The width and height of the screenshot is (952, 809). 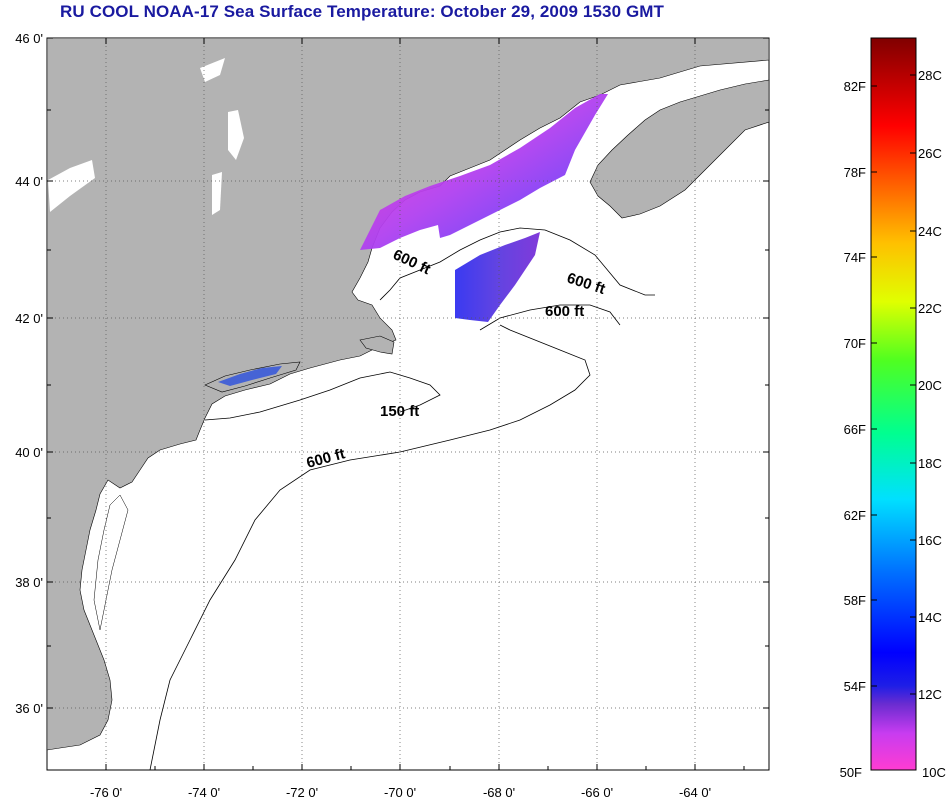 What do you see at coordinates (484, 172) in the screenshot?
I see `sst-swath-gulf-of-maine` at bounding box center [484, 172].